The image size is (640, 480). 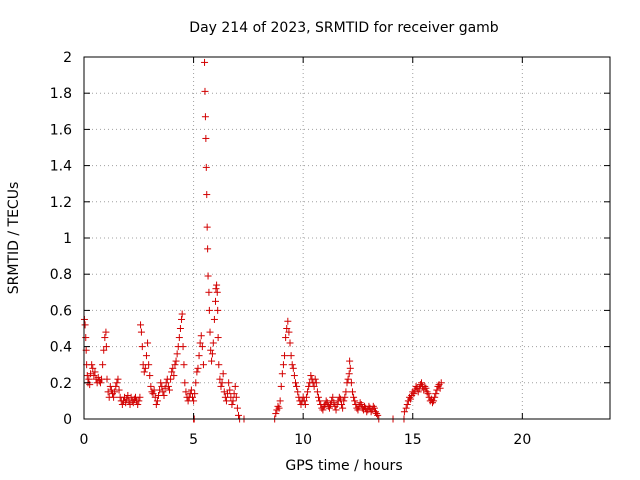 I want to click on y-tick-label: 1.6, so click(x=61, y=130).